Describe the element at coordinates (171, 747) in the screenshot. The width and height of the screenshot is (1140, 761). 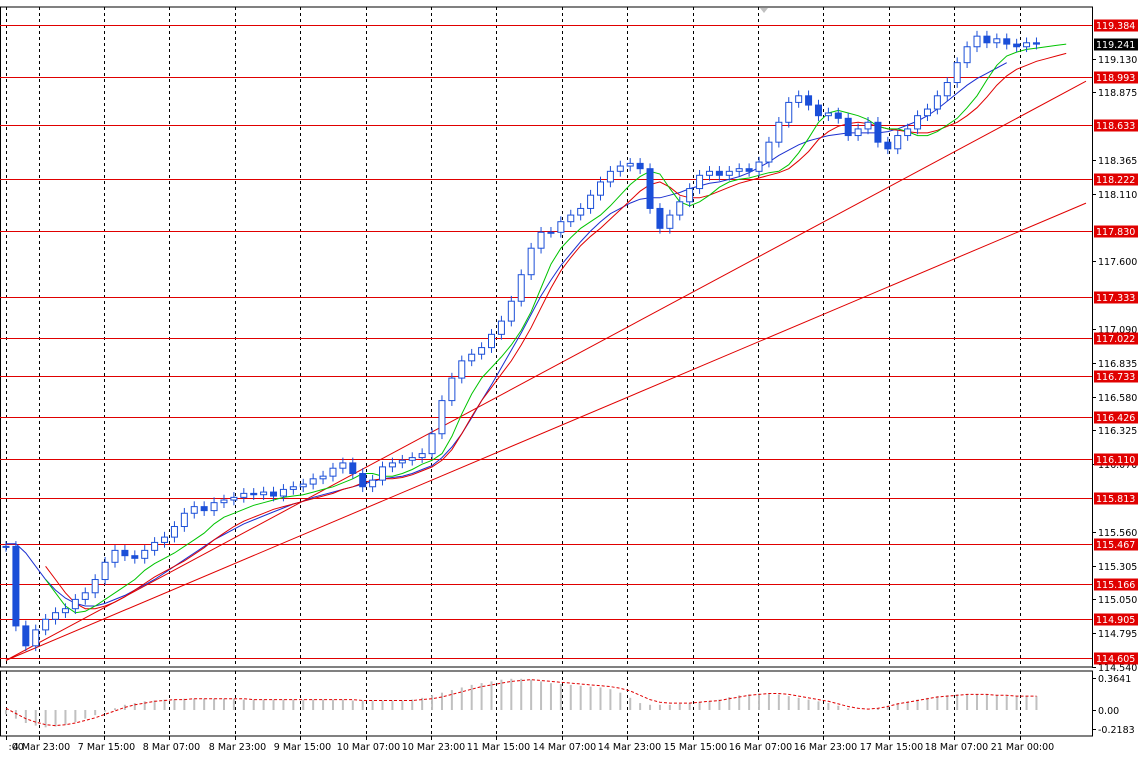
I see `time-tick-label: 8 Mar 07:00` at that location.